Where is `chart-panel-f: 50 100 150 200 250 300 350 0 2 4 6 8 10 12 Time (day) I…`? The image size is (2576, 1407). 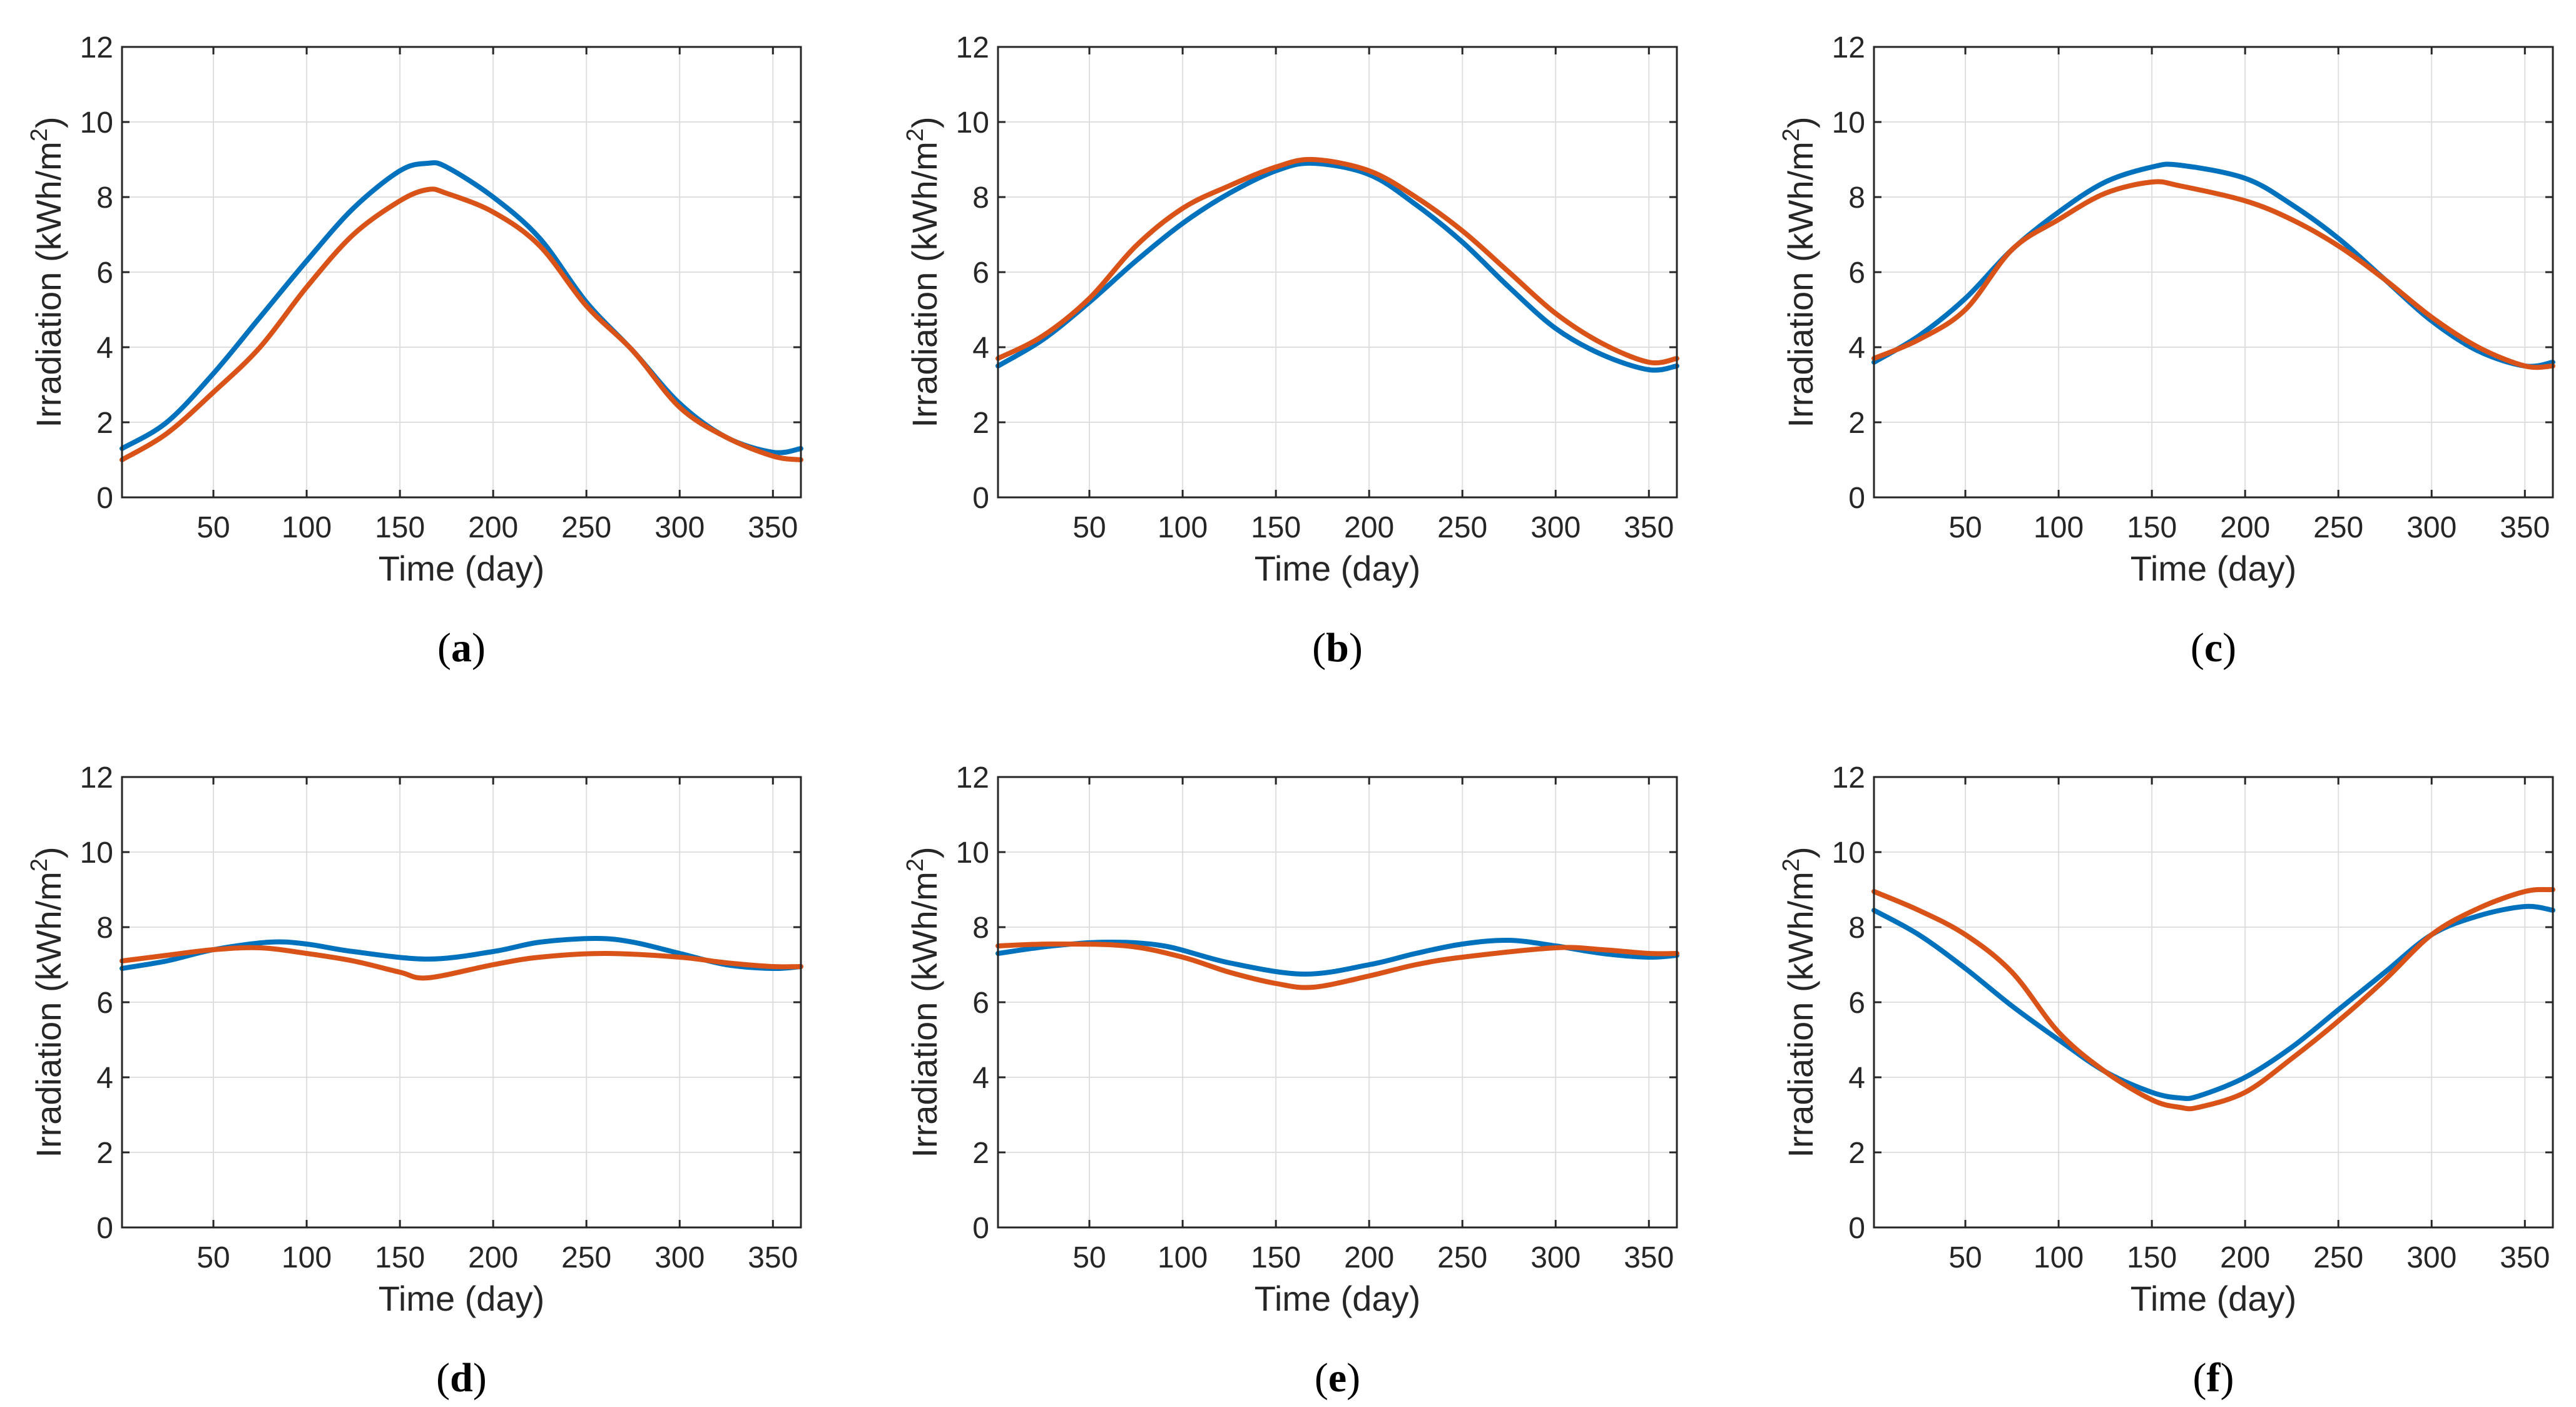
chart-panel-f: 50 100 150 200 250 300 350 0 2 4 6 8 10 12 Time (day) I… is located at coordinates (2166, 1081).